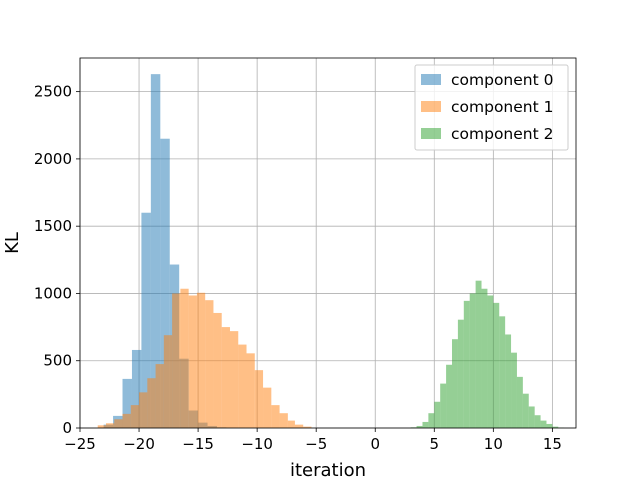 Image resolution: width=640 pixels, height=480 pixels. What do you see at coordinates (198, 444) in the screenshot?
I see `x-tick-label-2: −15` at bounding box center [198, 444].